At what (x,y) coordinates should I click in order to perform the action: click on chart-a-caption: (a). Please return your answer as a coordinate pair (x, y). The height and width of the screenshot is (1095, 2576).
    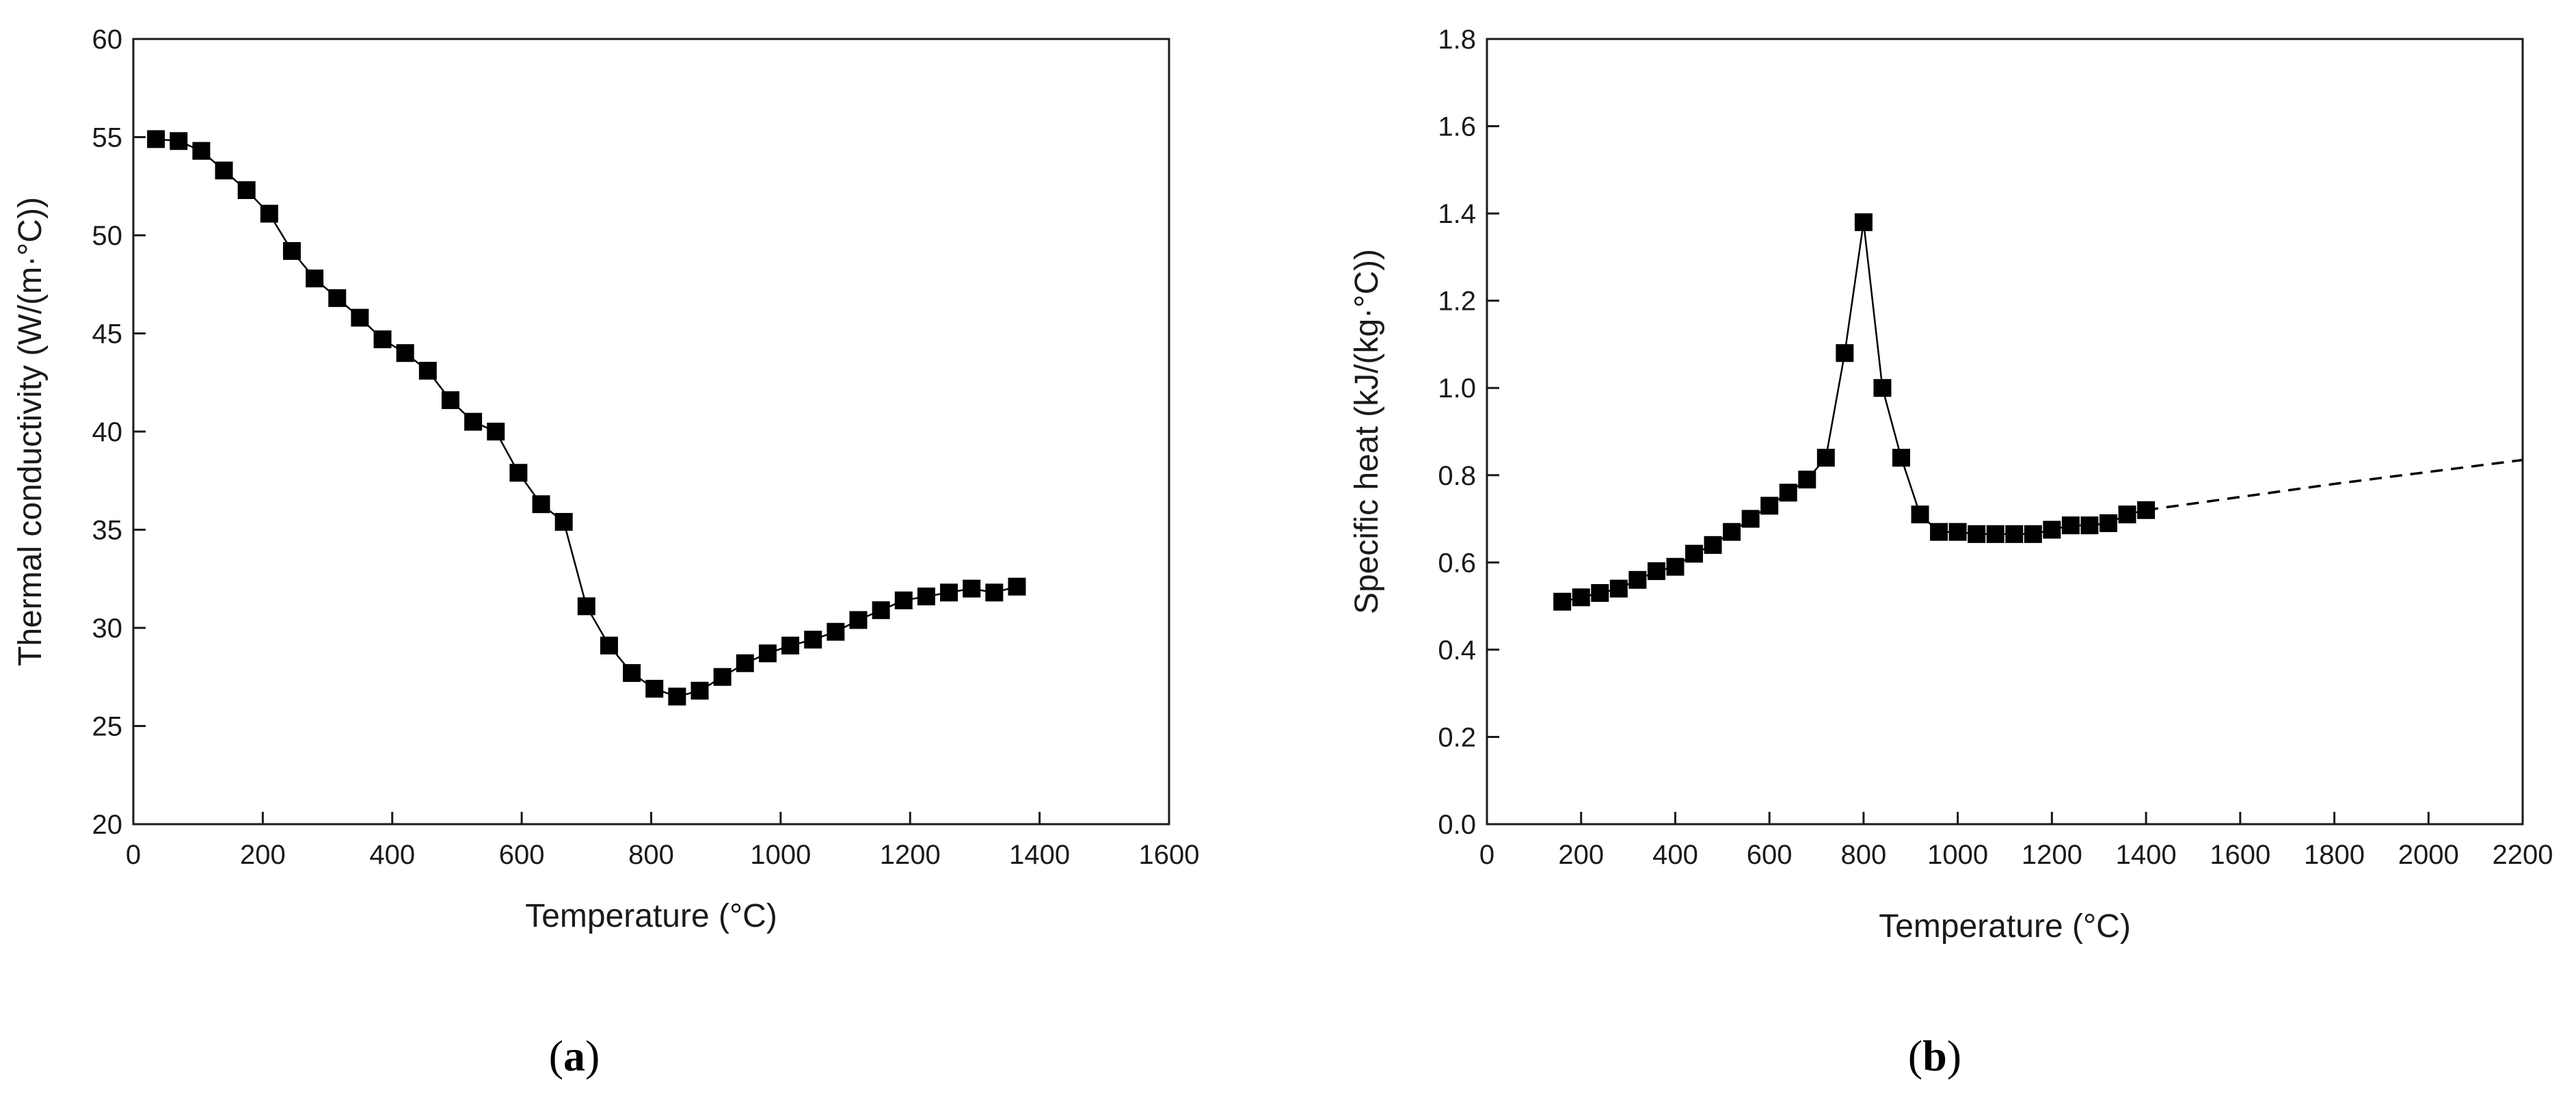
    Looking at the image, I should click on (574, 1055).